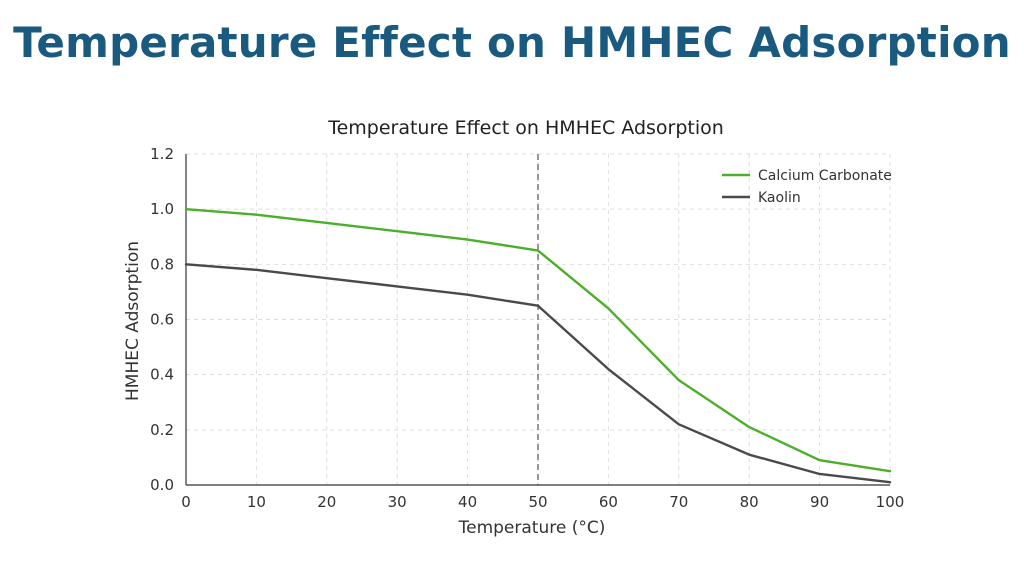 The height and width of the screenshot is (576, 1024). I want to click on x-tick-label: 80, so click(749, 502).